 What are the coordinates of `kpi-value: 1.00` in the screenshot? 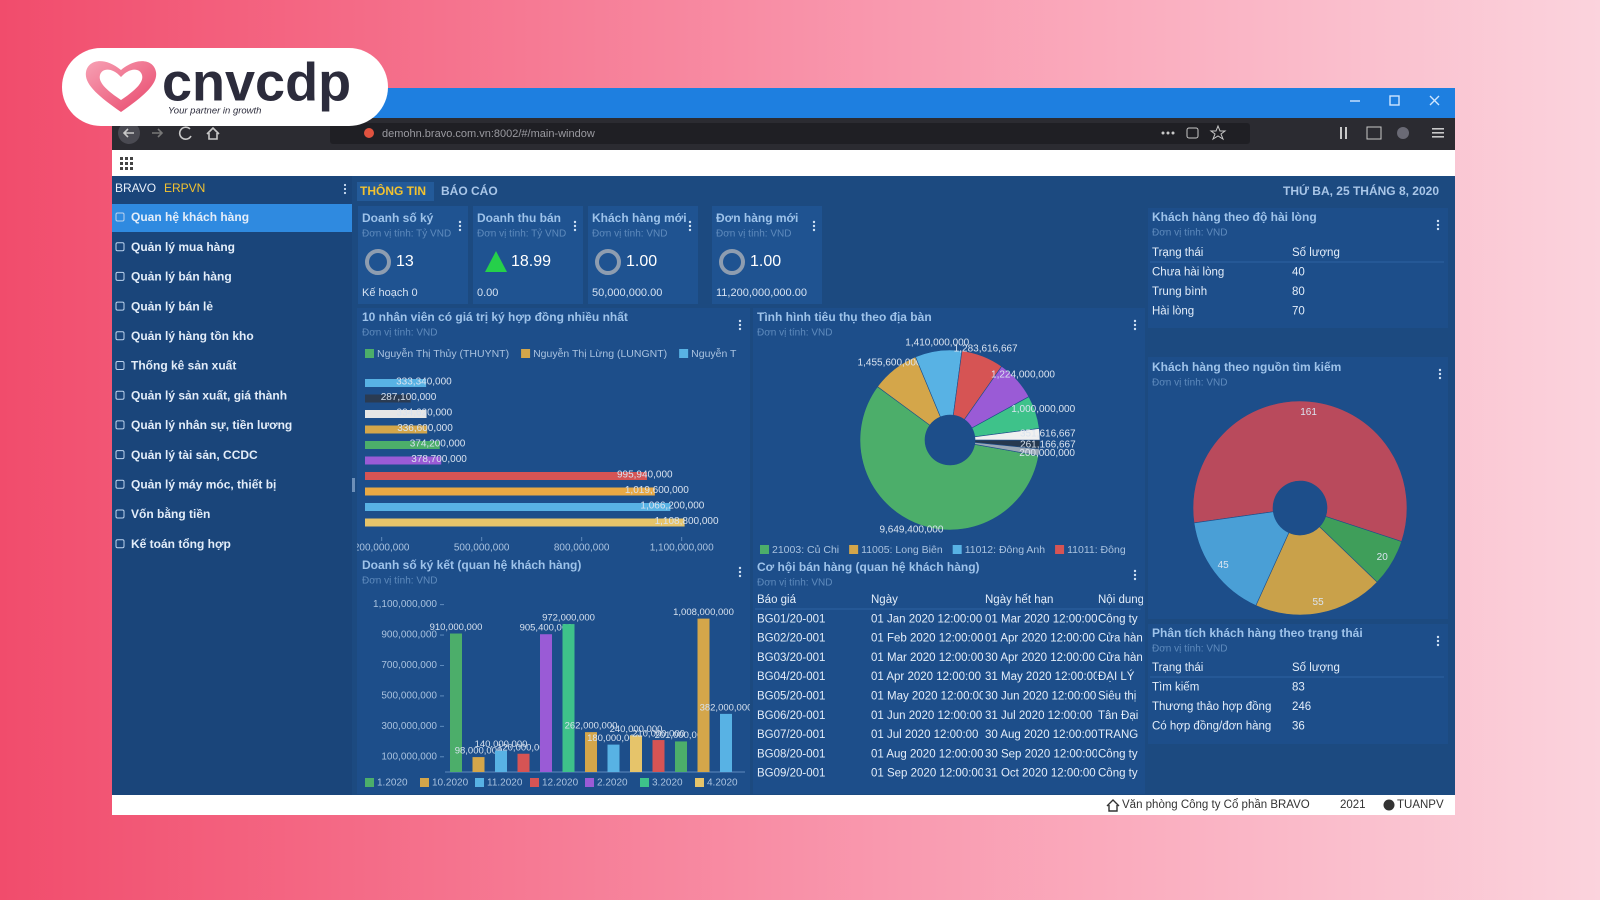 It's located at (641, 261).